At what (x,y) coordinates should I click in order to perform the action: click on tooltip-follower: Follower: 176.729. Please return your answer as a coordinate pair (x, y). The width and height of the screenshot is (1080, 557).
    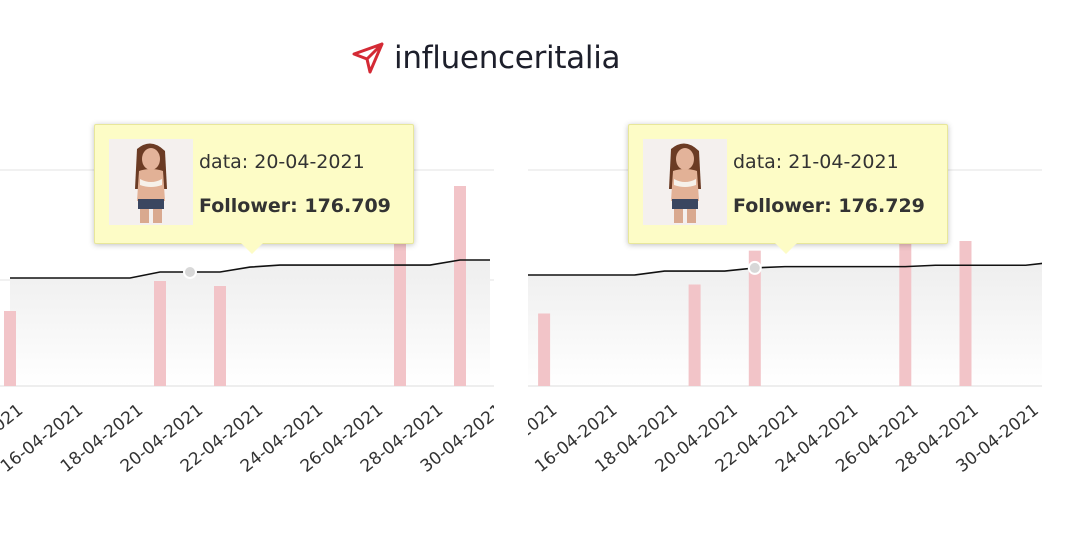
    Looking at the image, I should click on (829, 206).